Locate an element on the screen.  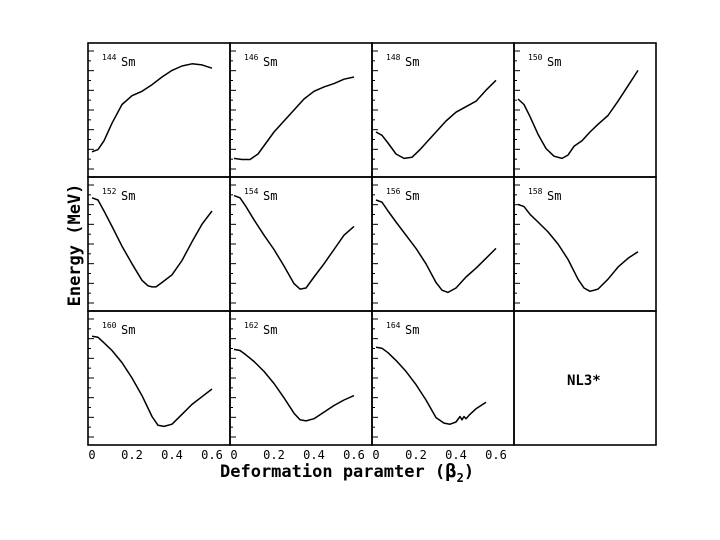
x-axis-title-text: Deformation paramter ( is located at coordinates (332, 472).